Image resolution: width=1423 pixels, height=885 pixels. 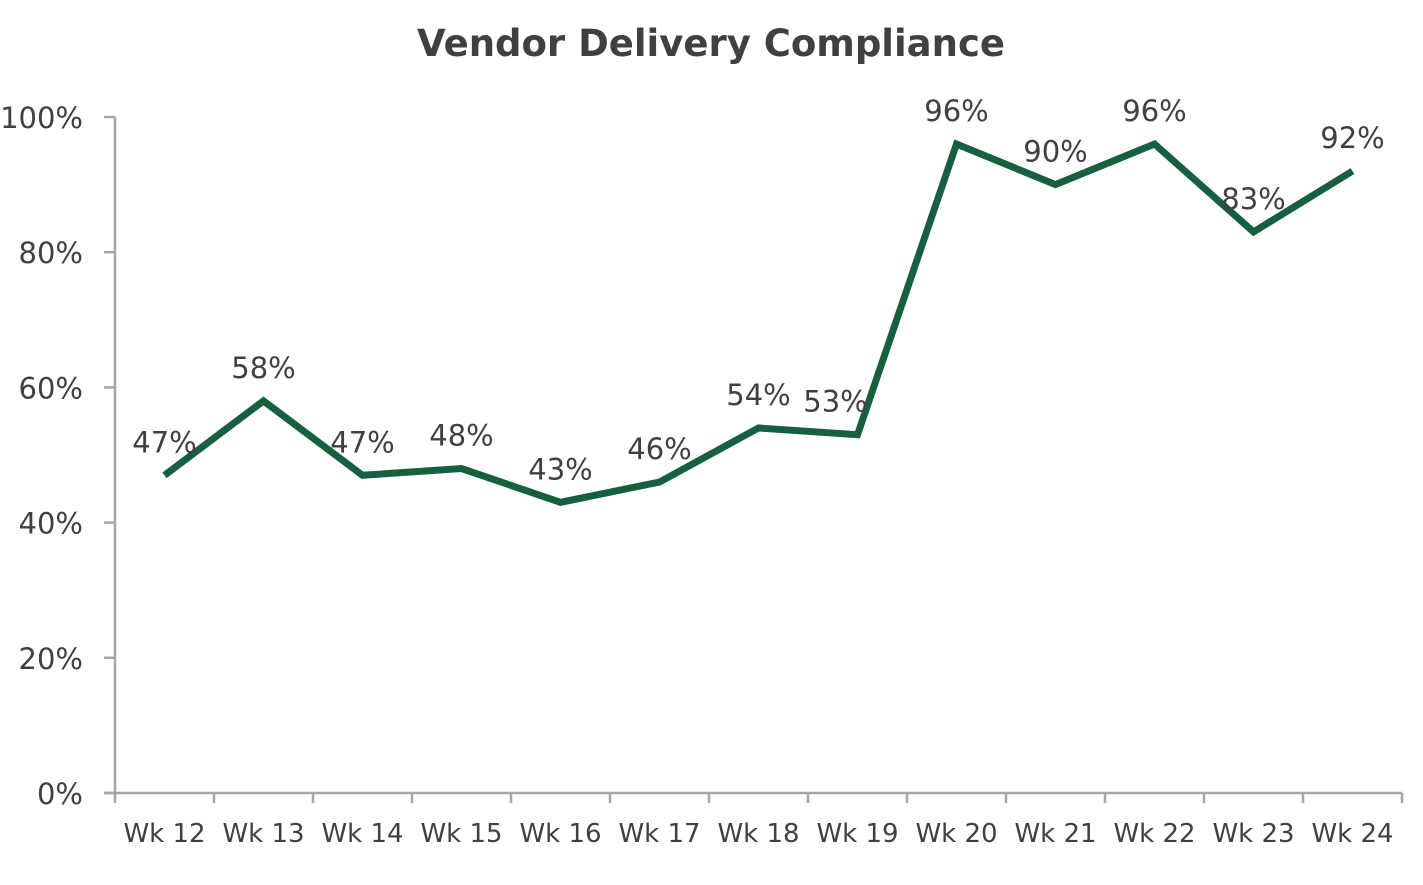 What do you see at coordinates (1055, 834) in the screenshot?
I see `x-tick-label: Wk 21` at bounding box center [1055, 834].